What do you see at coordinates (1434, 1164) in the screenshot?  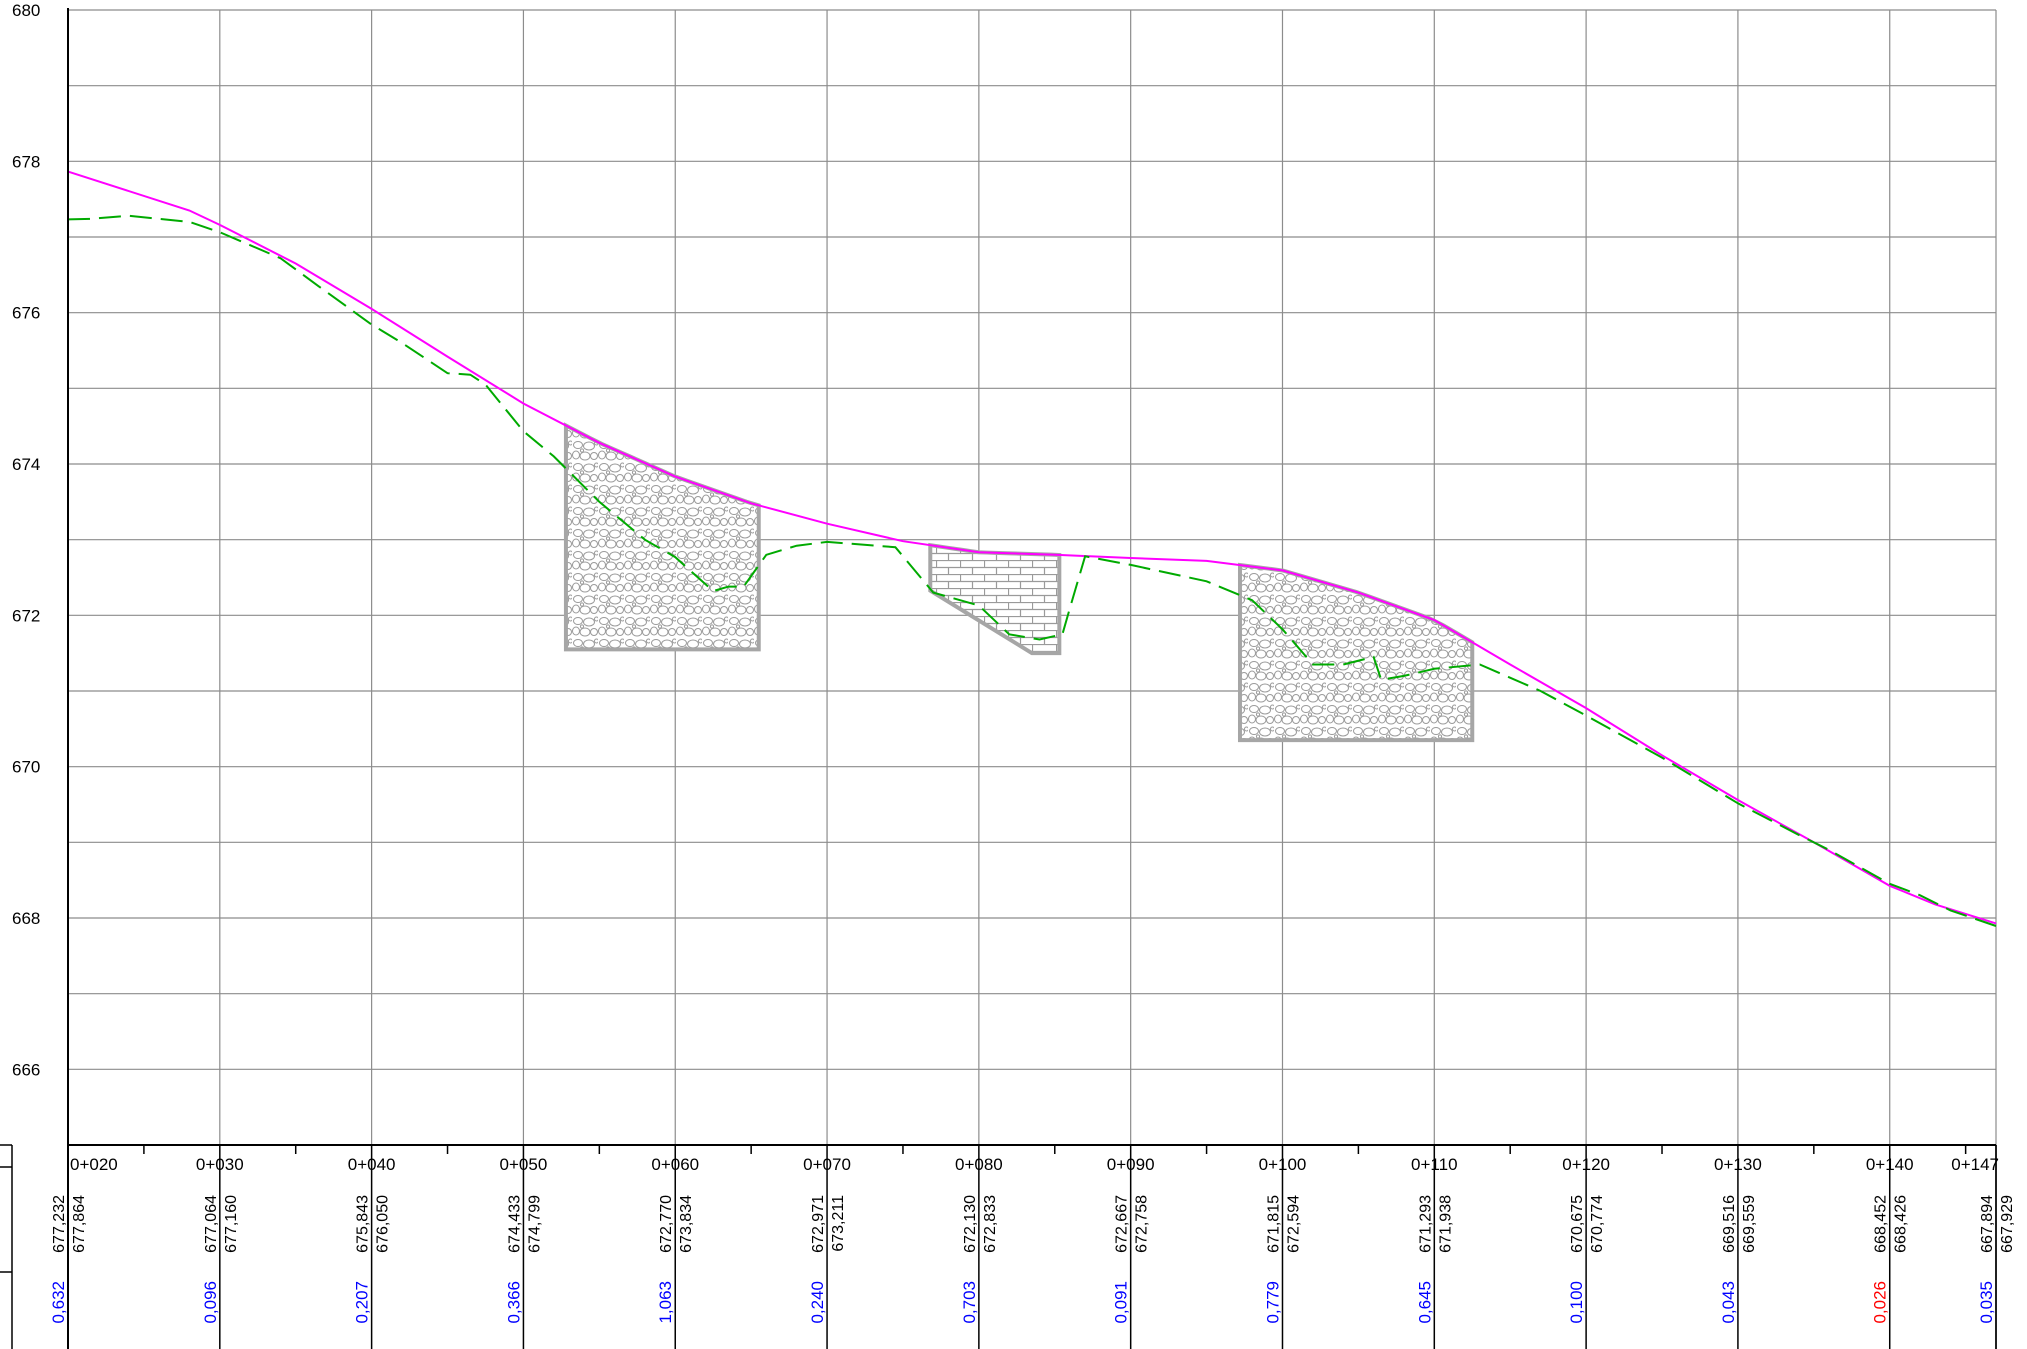 I see `station-label: 0+110` at bounding box center [1434, 1164].